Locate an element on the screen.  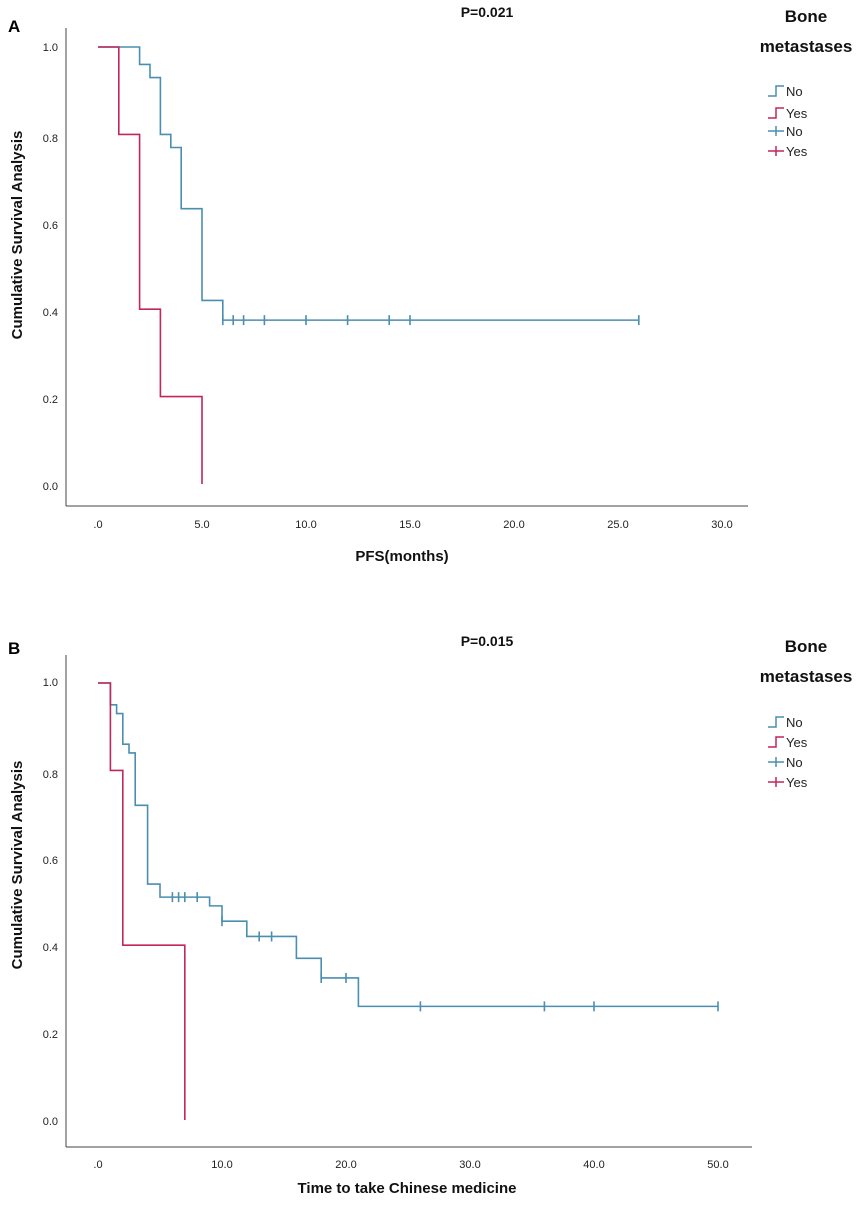
y-ticks-b: 1.0 0.8 0.6 0.4 0.2 0.0 is located at coordinates (50, 902).